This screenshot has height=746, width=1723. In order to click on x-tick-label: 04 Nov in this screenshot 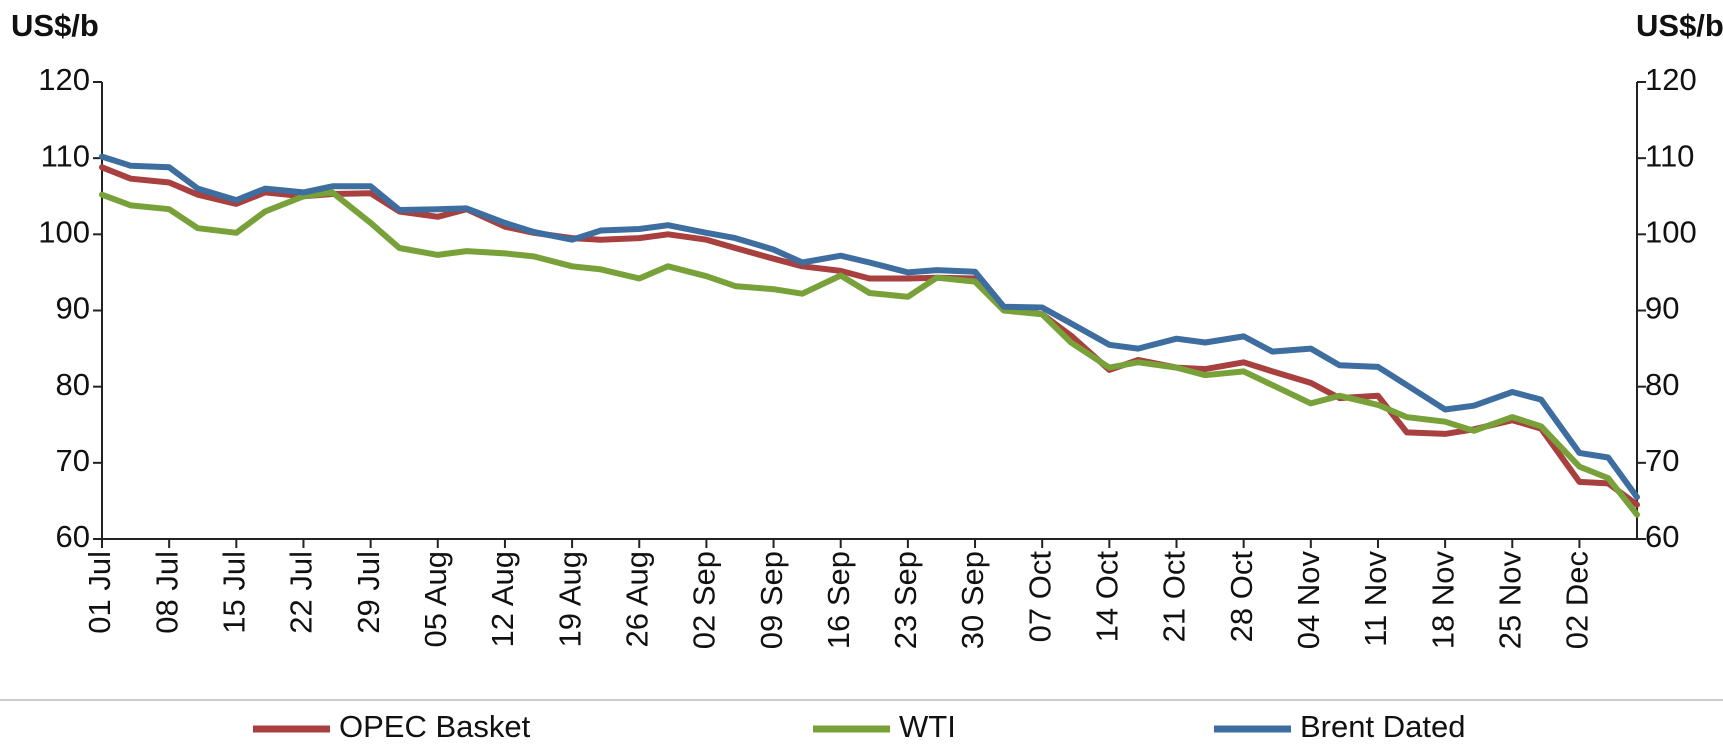, I will do `click(1308, 600)`.